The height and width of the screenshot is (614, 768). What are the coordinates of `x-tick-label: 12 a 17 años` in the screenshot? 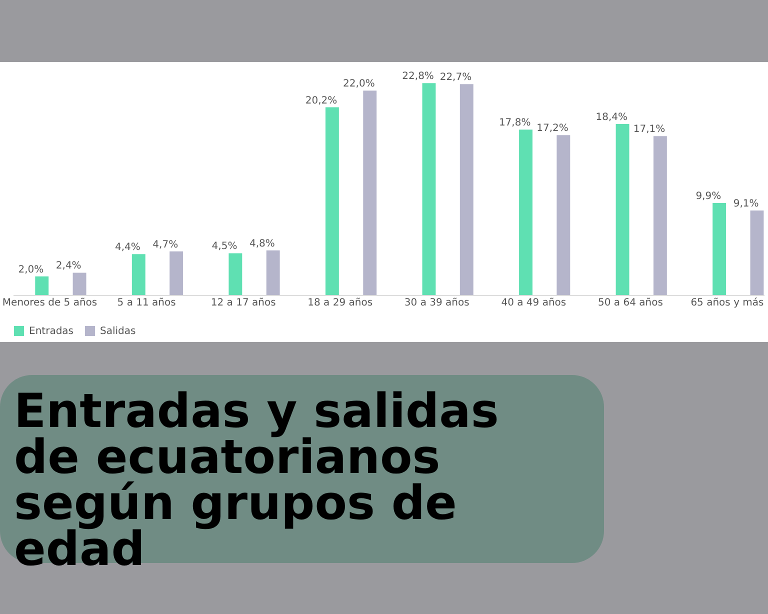 It's located at (243, 303).